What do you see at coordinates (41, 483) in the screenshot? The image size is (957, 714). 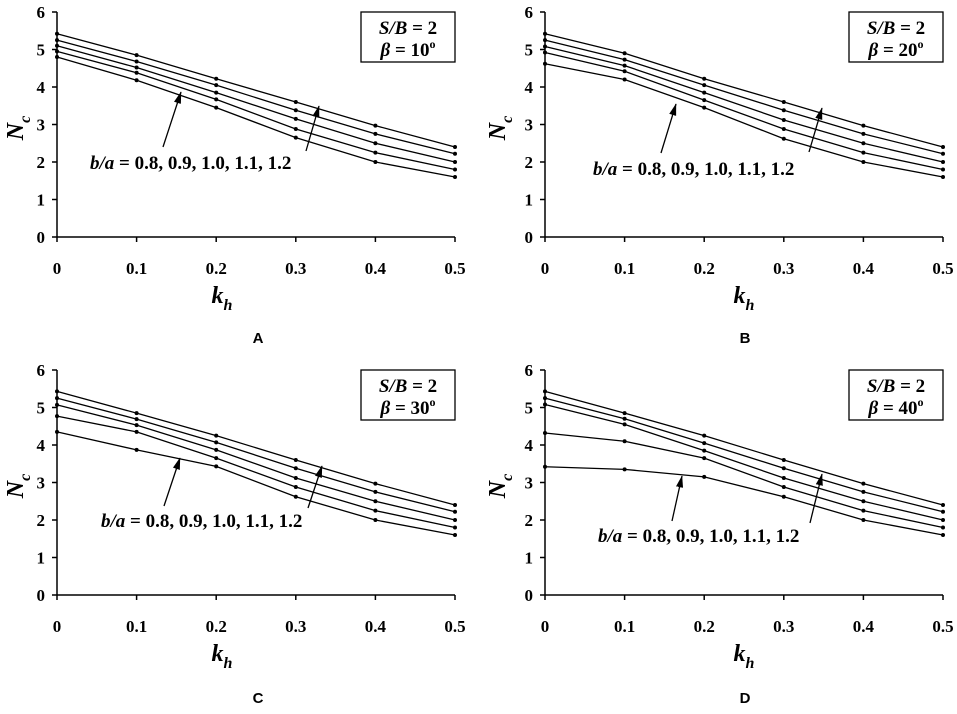 I see `y-tick-label: 3` at bounding box center [41, 483].